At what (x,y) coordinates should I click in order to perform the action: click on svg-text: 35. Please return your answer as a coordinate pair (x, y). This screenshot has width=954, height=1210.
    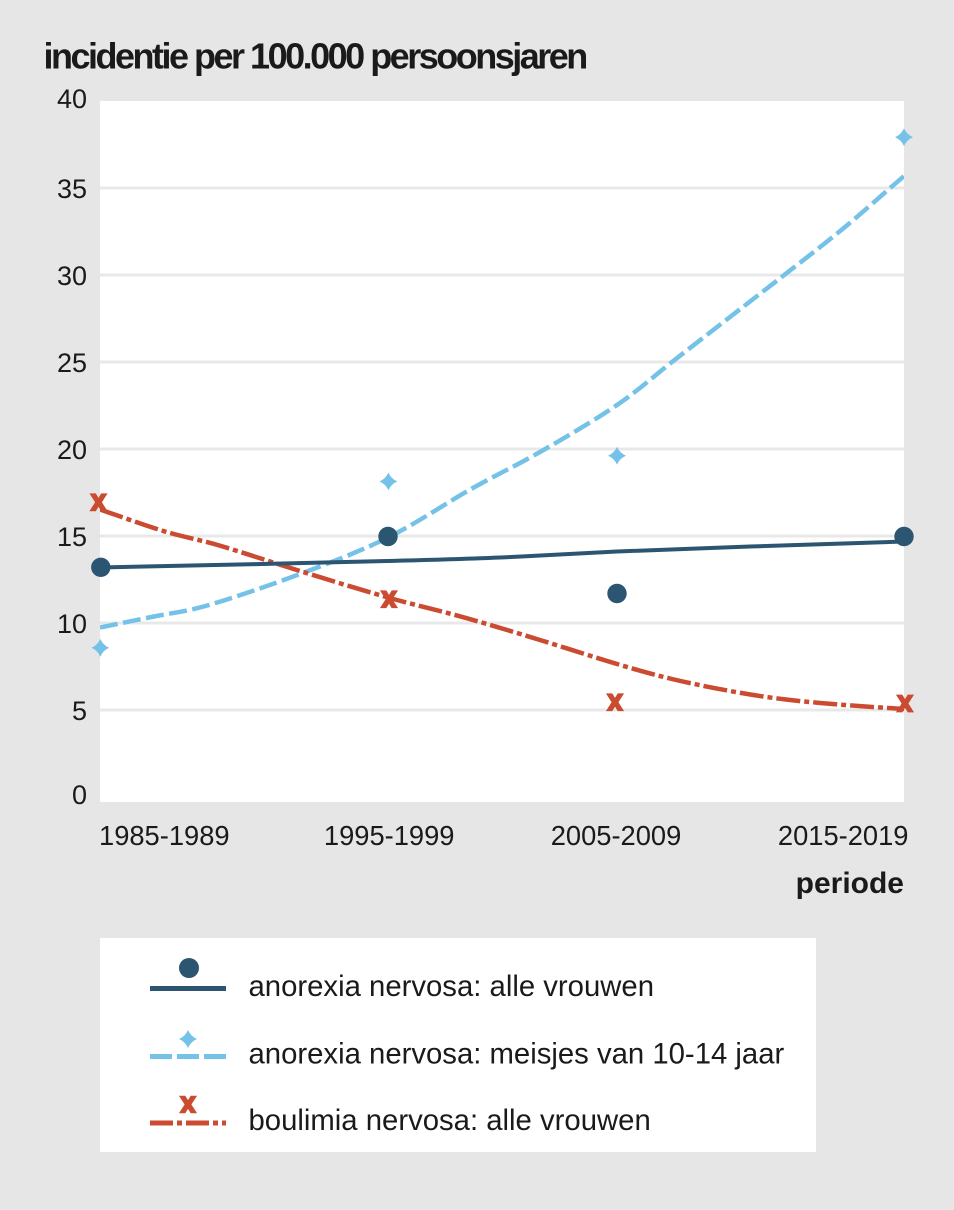
    Looking at the image, I should click on (72, 189).